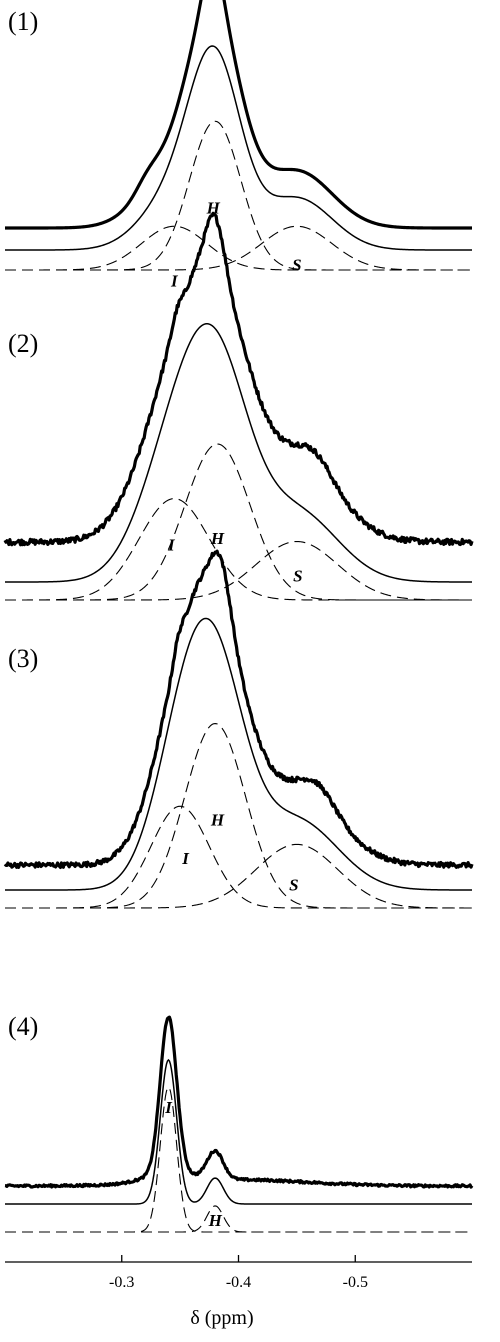  What do you see at coordinates (238, 1292) in the screenshot?
I see `x-axis: -0.3 -0.4 -0.5 δ (ppm)` at bounding box center [238, 1292].